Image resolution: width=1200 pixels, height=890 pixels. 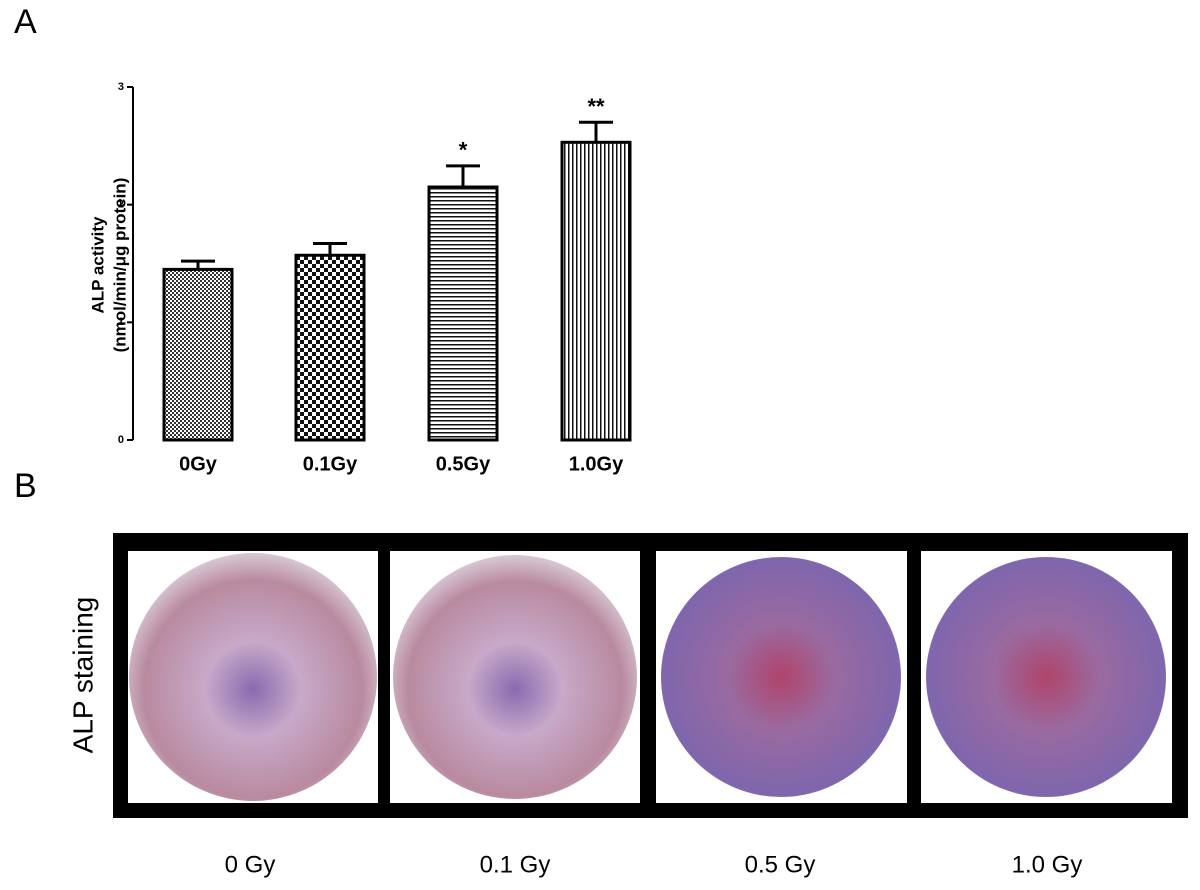 What do you see at coordinates (780, 864) in the screenshot?
I see `image-label: 0.5 Gy` at bounding box center [780, 864].